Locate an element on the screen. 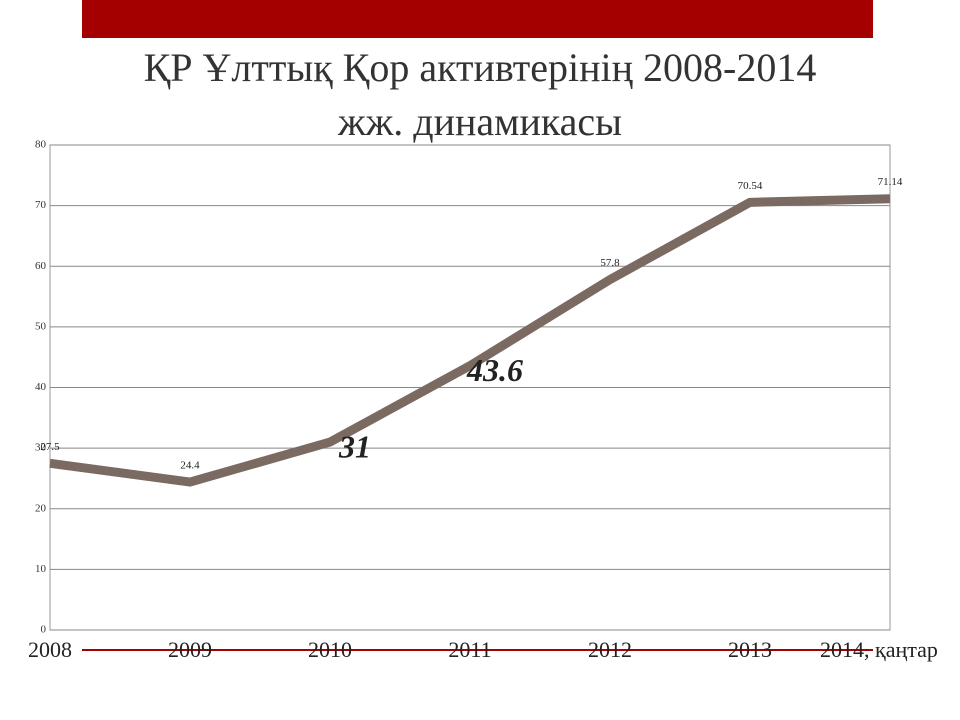 This screenshot has height=720, width=960. y-tick-label: 50 is located at coordinates (41, 326).